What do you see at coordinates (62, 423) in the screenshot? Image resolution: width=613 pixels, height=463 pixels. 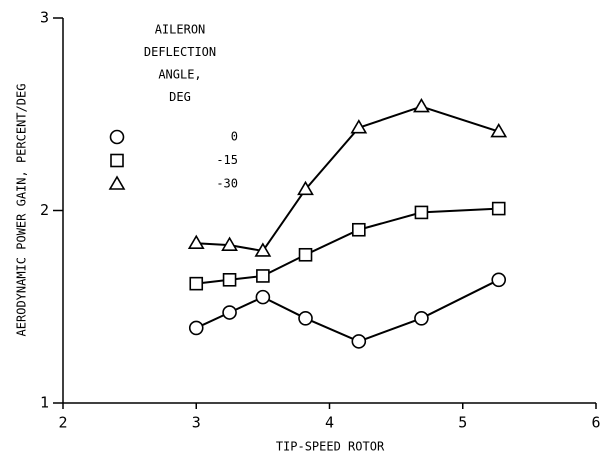 I see `x-tick-label: 2` at bounding box center [62, 423].